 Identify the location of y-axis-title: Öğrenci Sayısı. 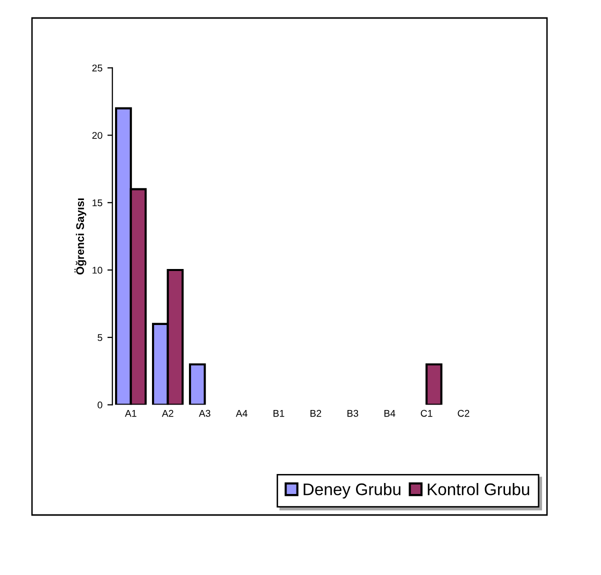
(80, 236).